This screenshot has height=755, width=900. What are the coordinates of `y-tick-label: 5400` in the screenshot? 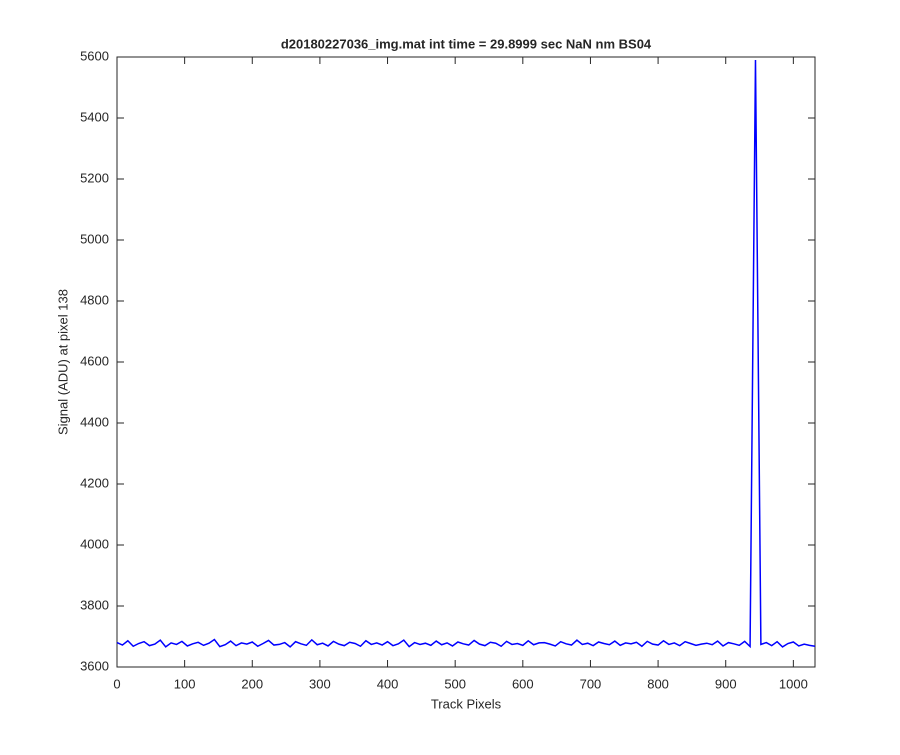 It's located at (94, 116).